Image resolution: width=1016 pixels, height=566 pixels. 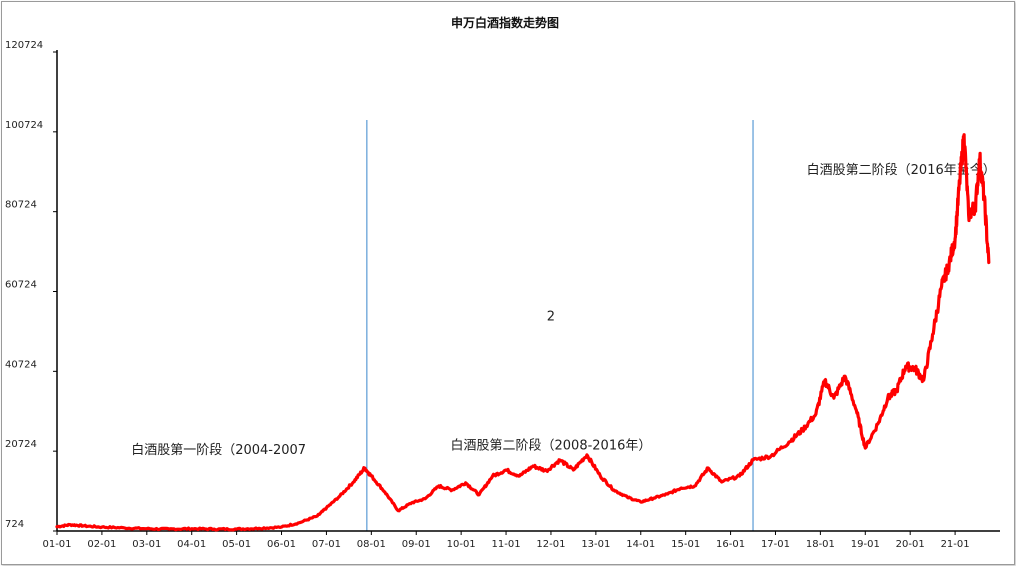 I want to click on y-tick-label: 80724, so click(x=21, y=205).